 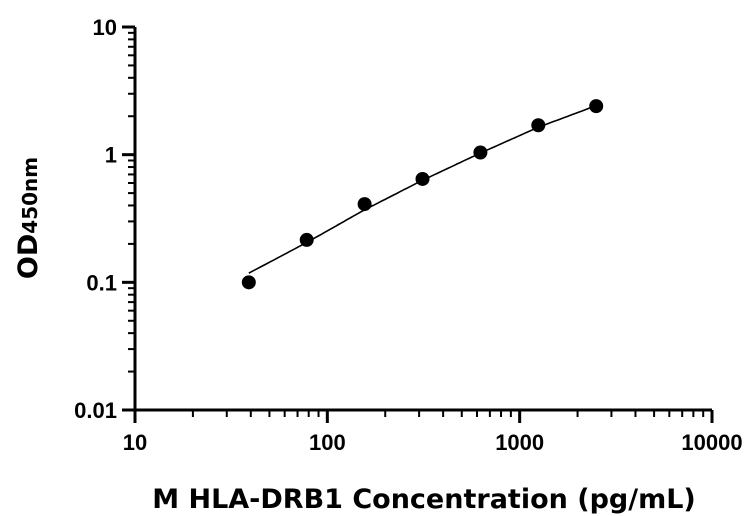 I want to click on x-tick-label: 10, so click(x=135, y=442).